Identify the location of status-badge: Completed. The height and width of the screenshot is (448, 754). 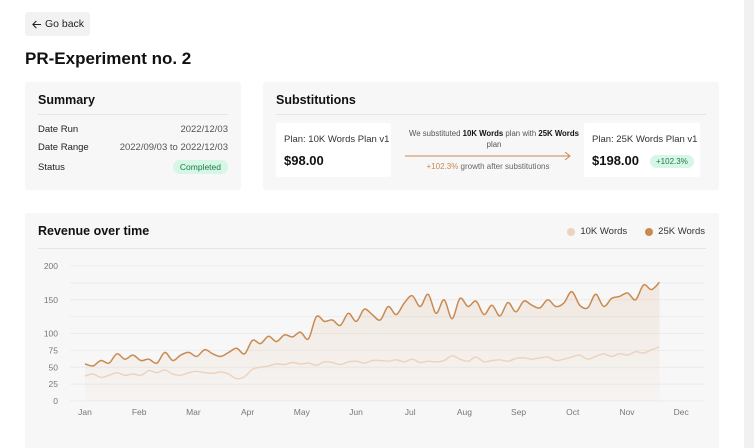
(200, 167).